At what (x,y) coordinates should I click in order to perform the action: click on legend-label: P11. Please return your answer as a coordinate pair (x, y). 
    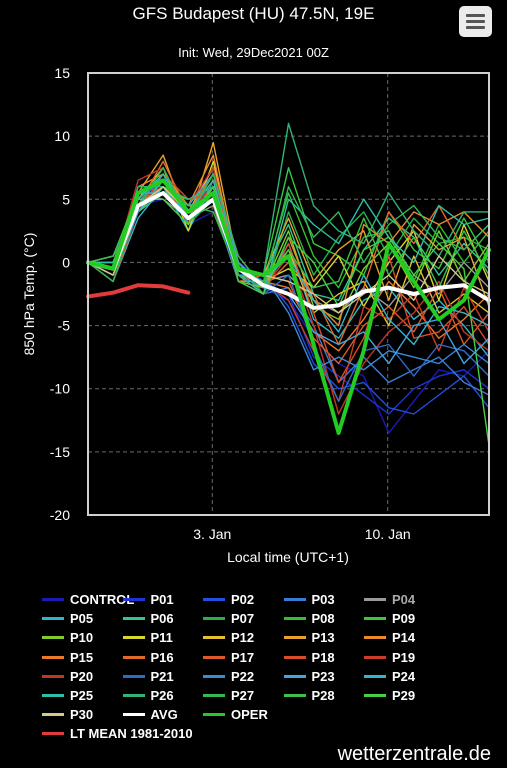
    Looking at the image, I should click on (161, 638).